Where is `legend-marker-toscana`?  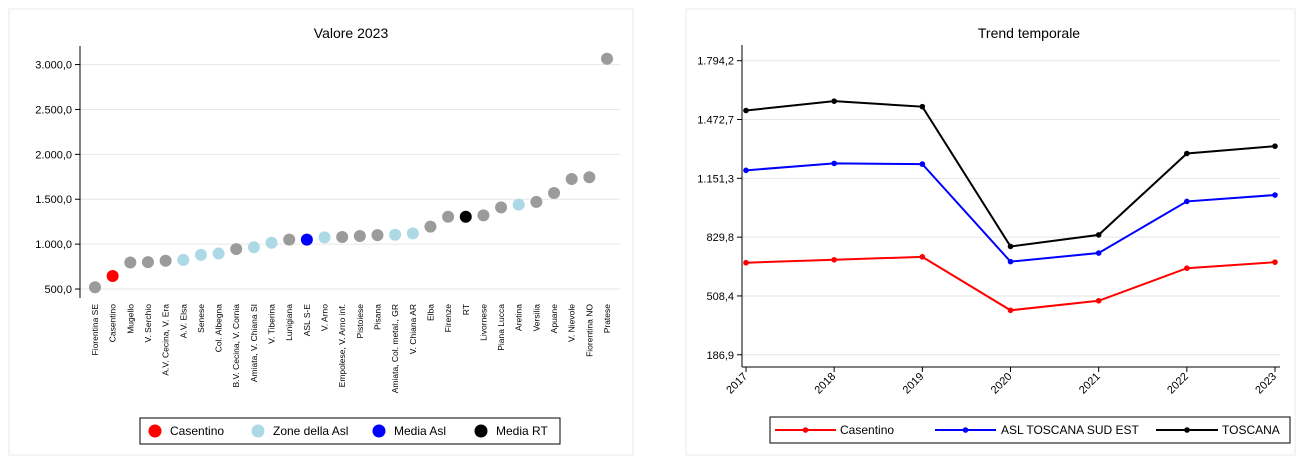 legend-marker-toscana is located at coordinates (1187, 430).